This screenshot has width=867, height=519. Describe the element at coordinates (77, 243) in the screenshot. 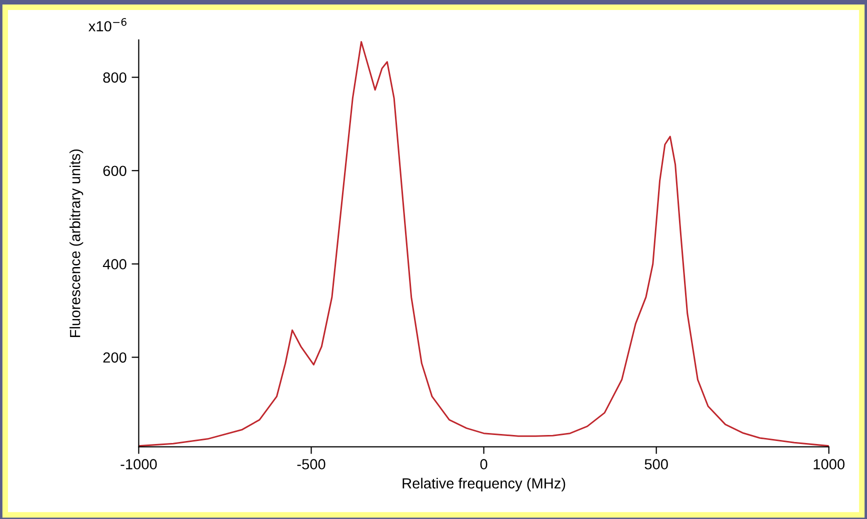

I see `y-axis-title: Fluorescence (arbitrary units)` at that location.